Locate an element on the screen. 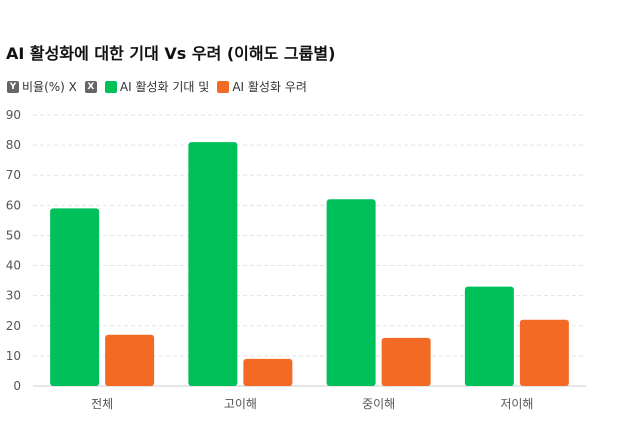 This screenshot has height=421, width=632. legend-y-axis: Y 비율(%) X is located at coordinates (42, 86).